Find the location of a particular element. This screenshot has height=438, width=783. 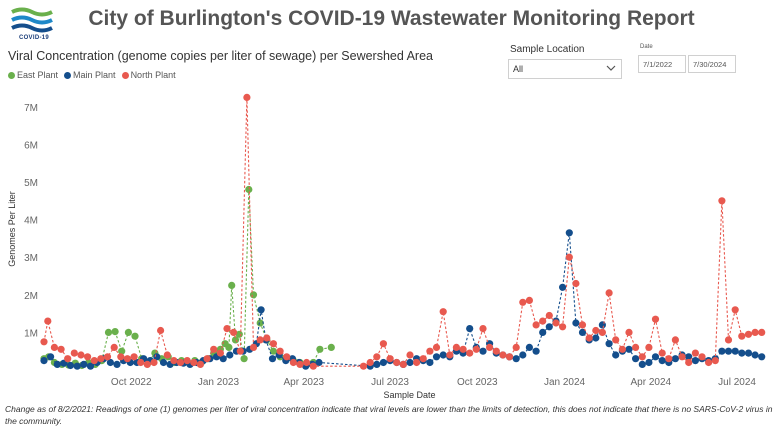

sample-location-value: All is located at coordinates (518, 69).